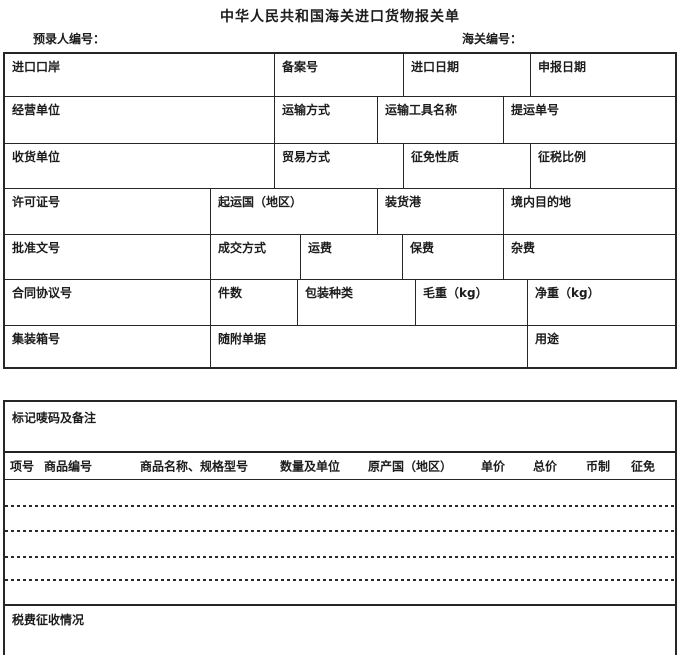 The height and width of the screenshot is (655, 680). Describe the element at coordinates (36, 202) in the screenshot. I see `field-license-number: 许可证号` at that location.